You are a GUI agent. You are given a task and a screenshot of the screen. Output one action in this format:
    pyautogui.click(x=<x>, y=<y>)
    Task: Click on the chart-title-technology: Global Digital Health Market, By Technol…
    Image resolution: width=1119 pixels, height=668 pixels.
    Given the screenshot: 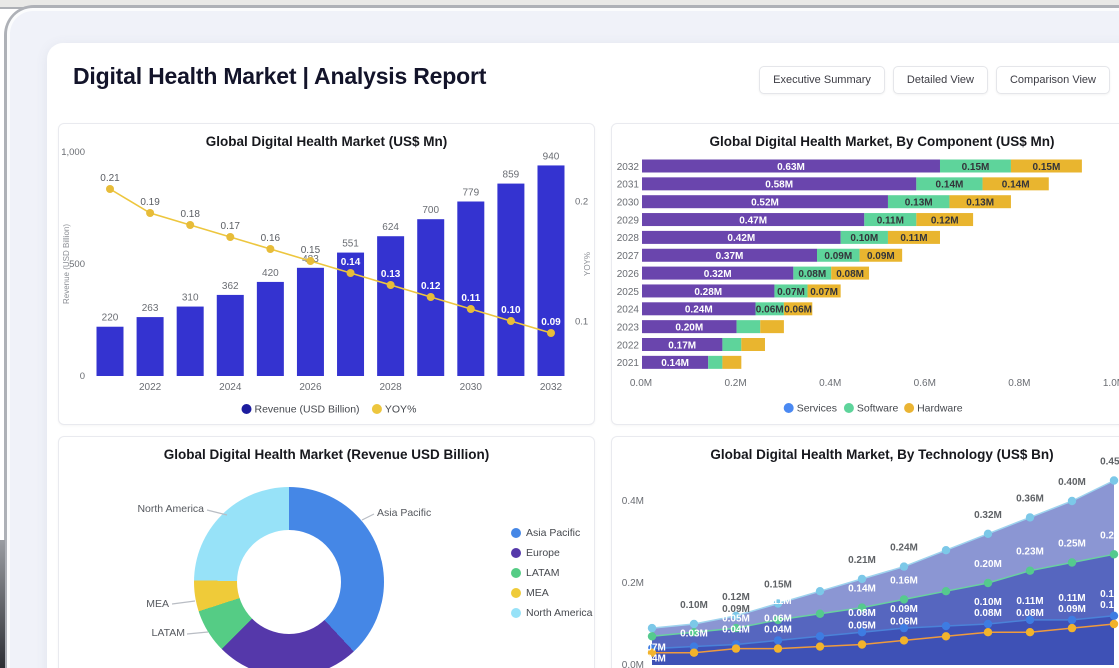 What is the action you would take?
    pyautogui.click(x=882, y=454)
    